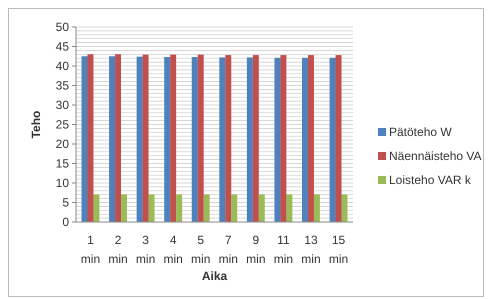  What do you see at coordinates (36, 124) in the screenshot?
I see `y-axis-title: Teho` at bounding box center [36, 124].